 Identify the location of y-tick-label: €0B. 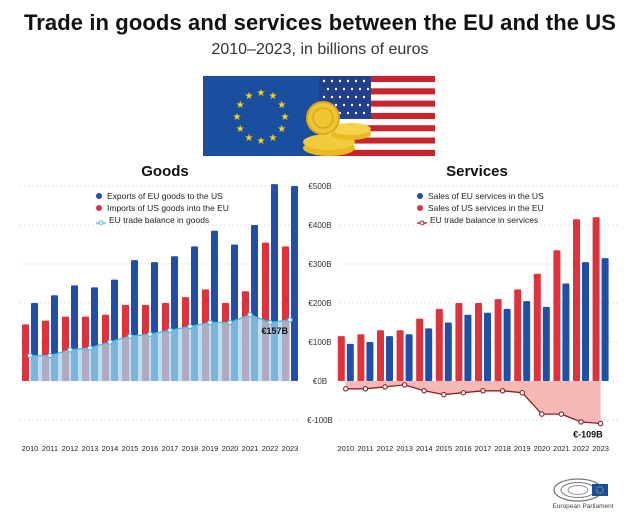
(320, 381).